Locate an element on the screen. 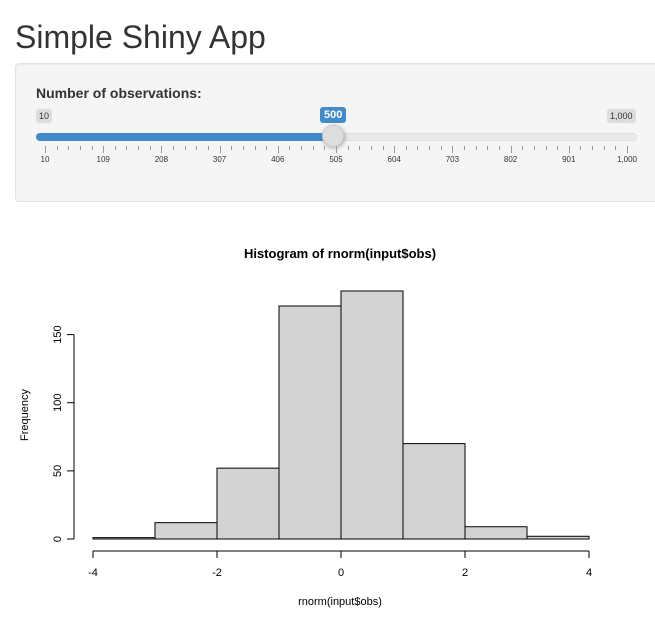 The image size is (655, 623). slider-grid-label: 307 is located at coordinates (219, 159).